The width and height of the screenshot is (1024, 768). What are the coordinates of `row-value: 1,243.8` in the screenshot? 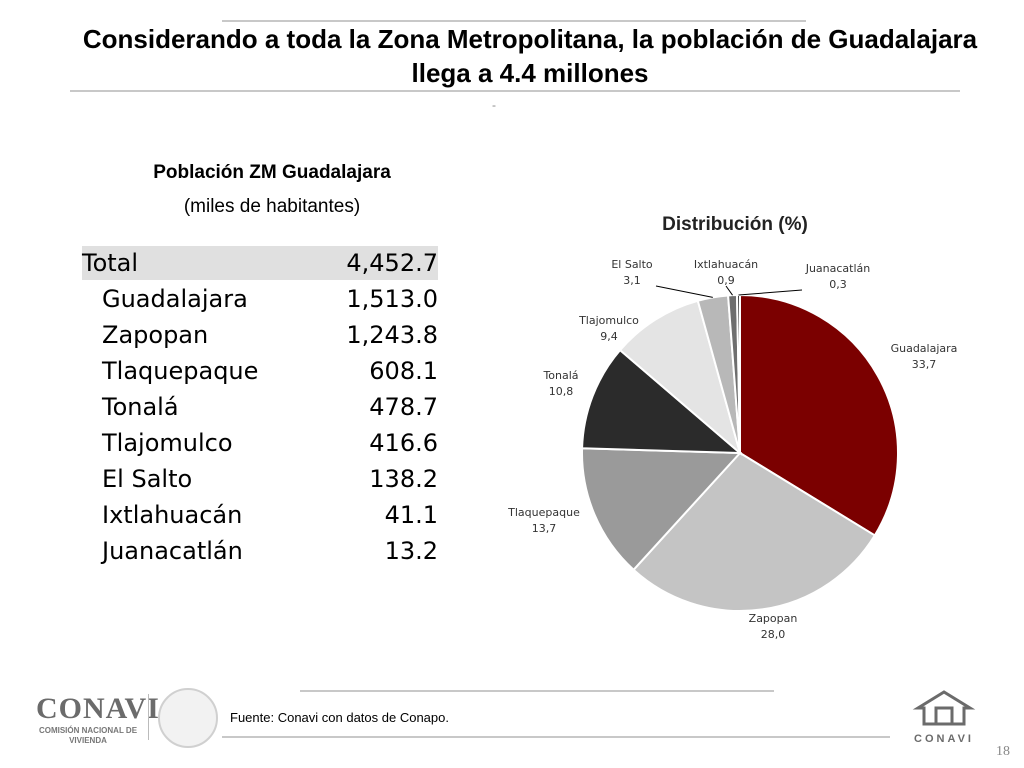 It's located at (392, 335).